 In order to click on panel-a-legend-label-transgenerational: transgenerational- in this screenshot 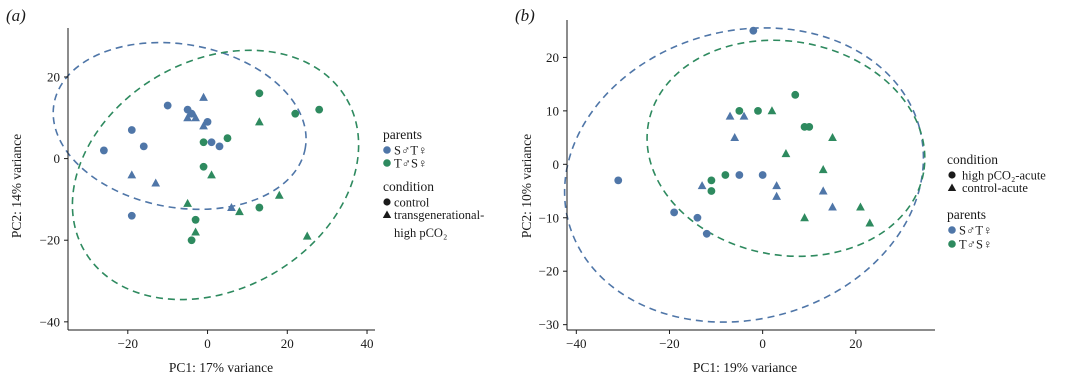, I will do `click(439, 215)`.